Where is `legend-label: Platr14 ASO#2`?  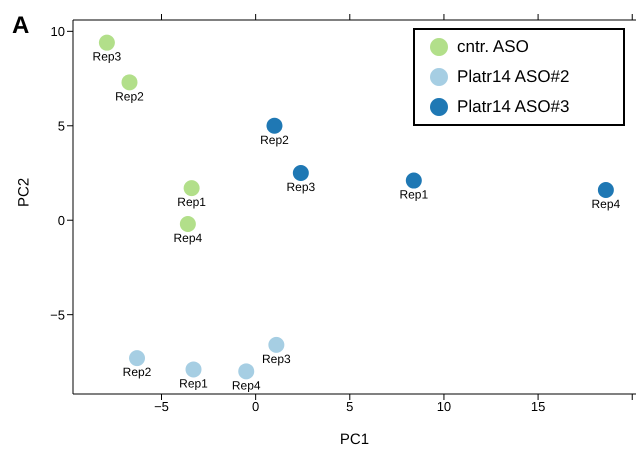 legend-label: Platr14 ASO#2 is located at coordinates (513, 77).